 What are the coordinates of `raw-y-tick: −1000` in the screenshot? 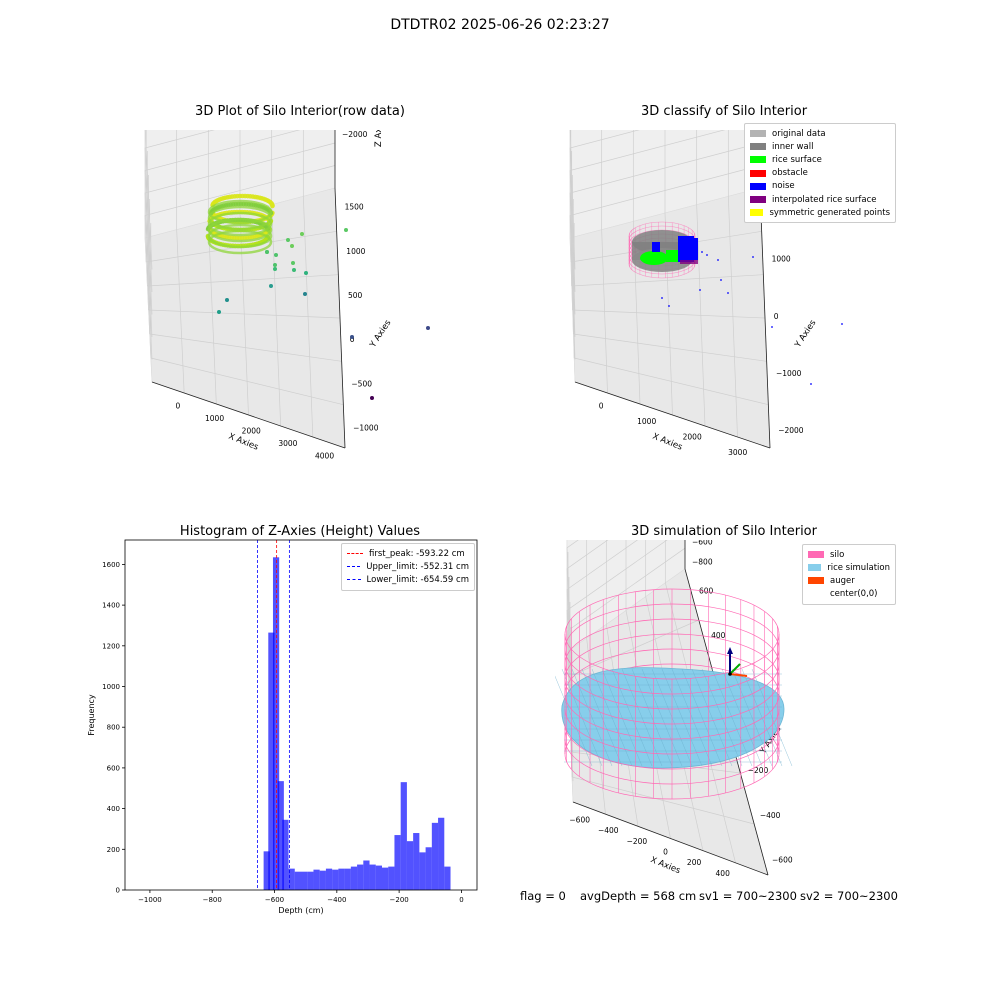 It's located at (366, 428).